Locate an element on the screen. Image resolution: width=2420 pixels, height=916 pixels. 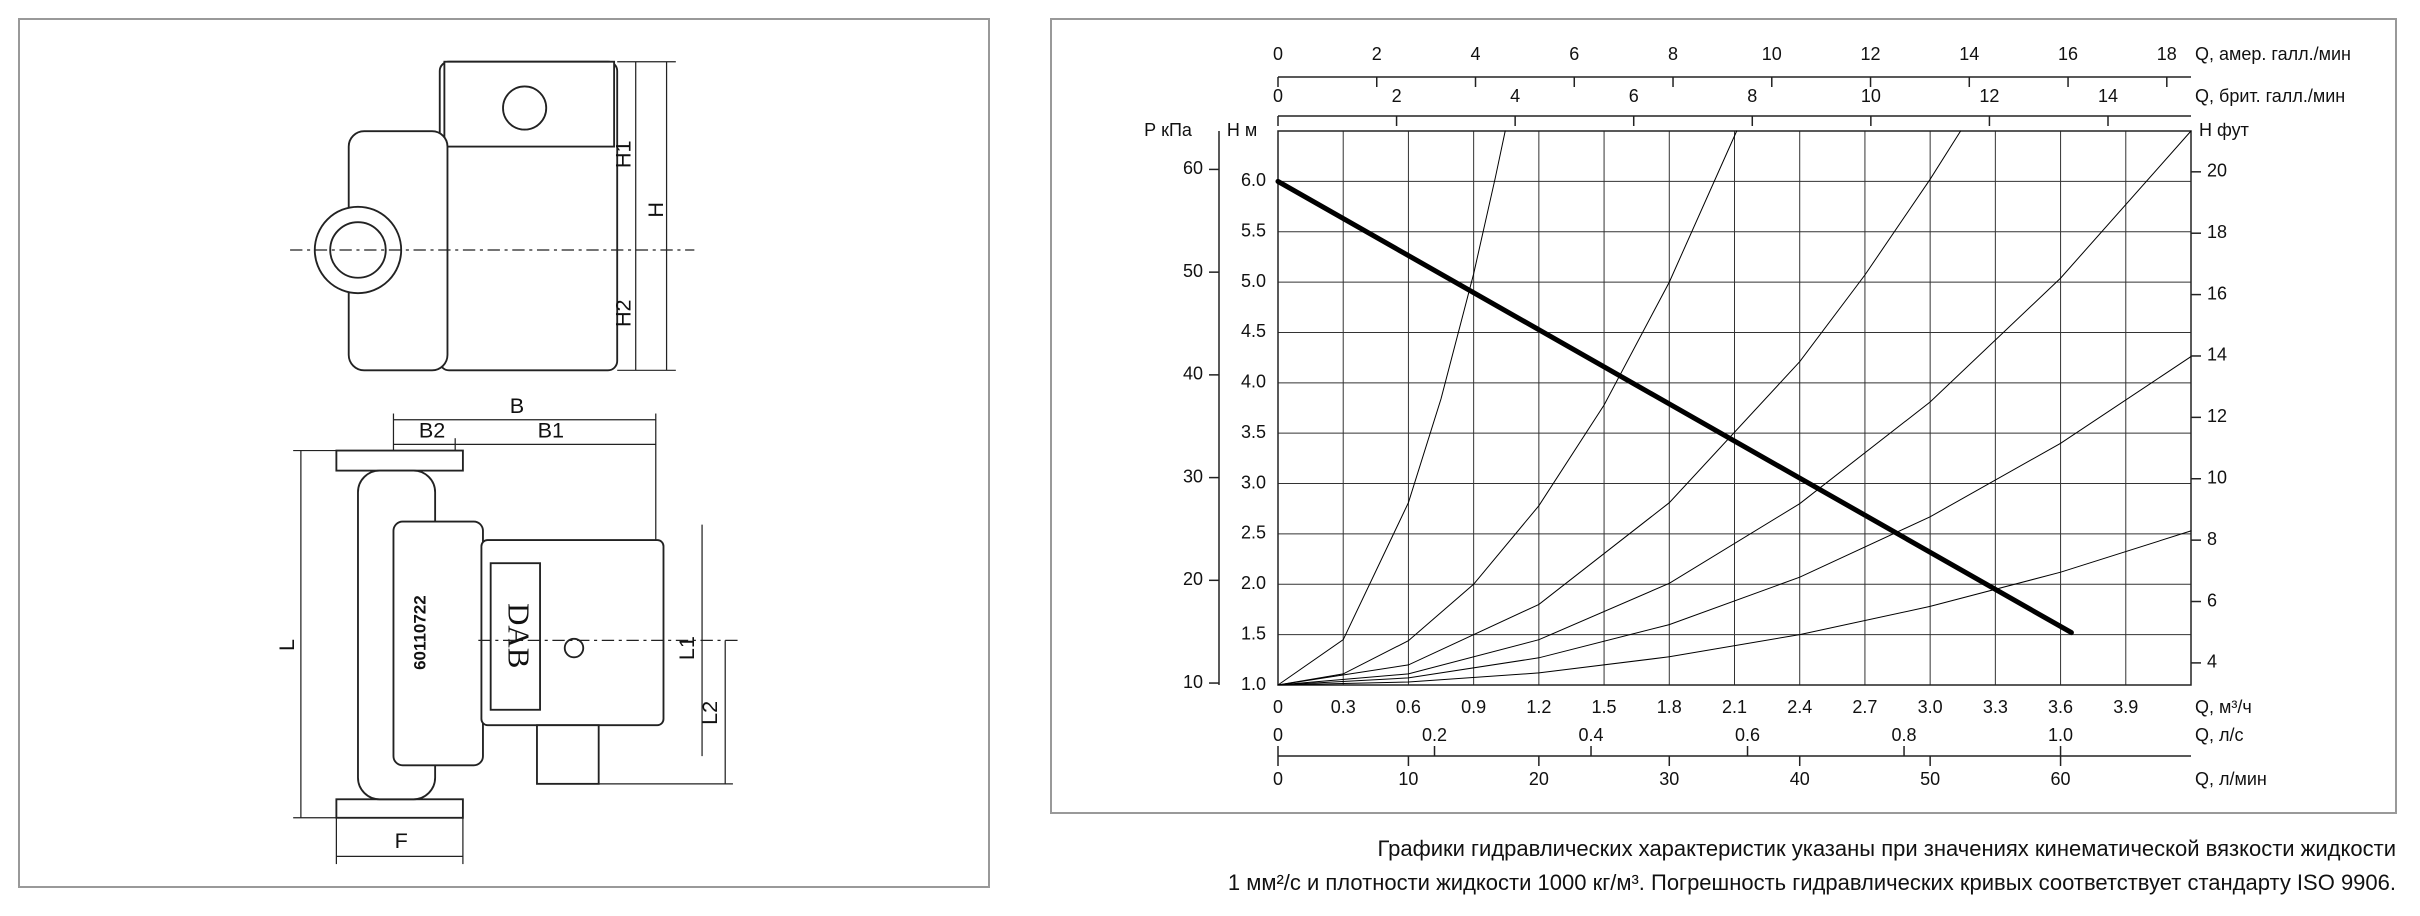
y-tick-label: 2.0 is located at coordinates (1253, 583).